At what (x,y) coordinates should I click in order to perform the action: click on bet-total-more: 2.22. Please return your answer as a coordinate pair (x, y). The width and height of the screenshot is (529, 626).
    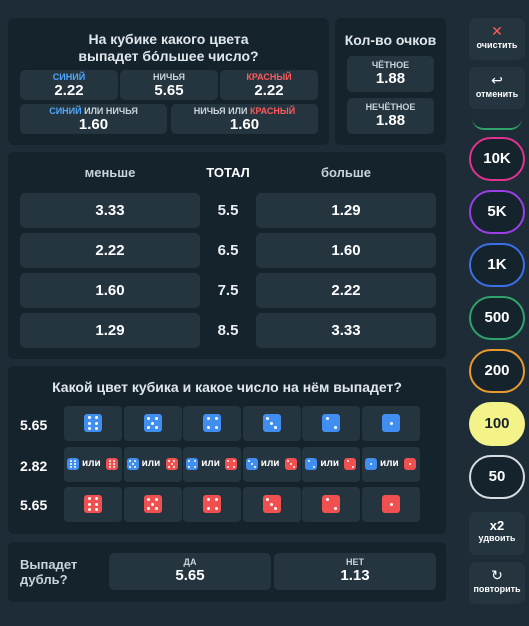
    Looking at the image, I should click on (346, 290).